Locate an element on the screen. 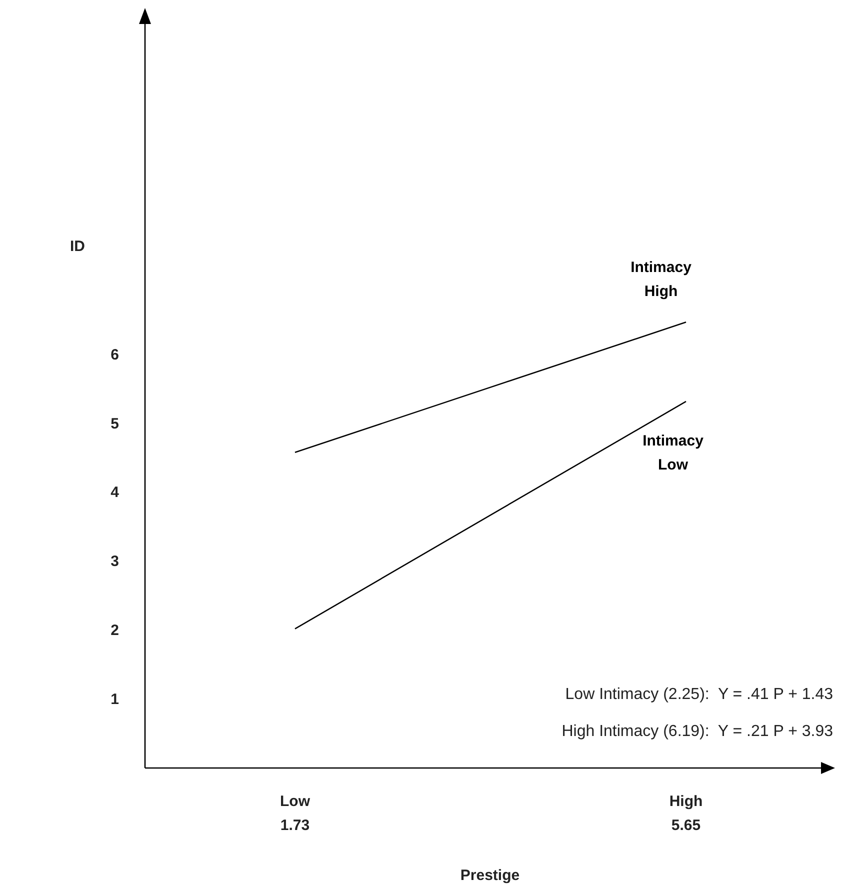 The width and height of the screenshot is (844, 890). y-tick-label: 5 is located at coordinates (114, 423).